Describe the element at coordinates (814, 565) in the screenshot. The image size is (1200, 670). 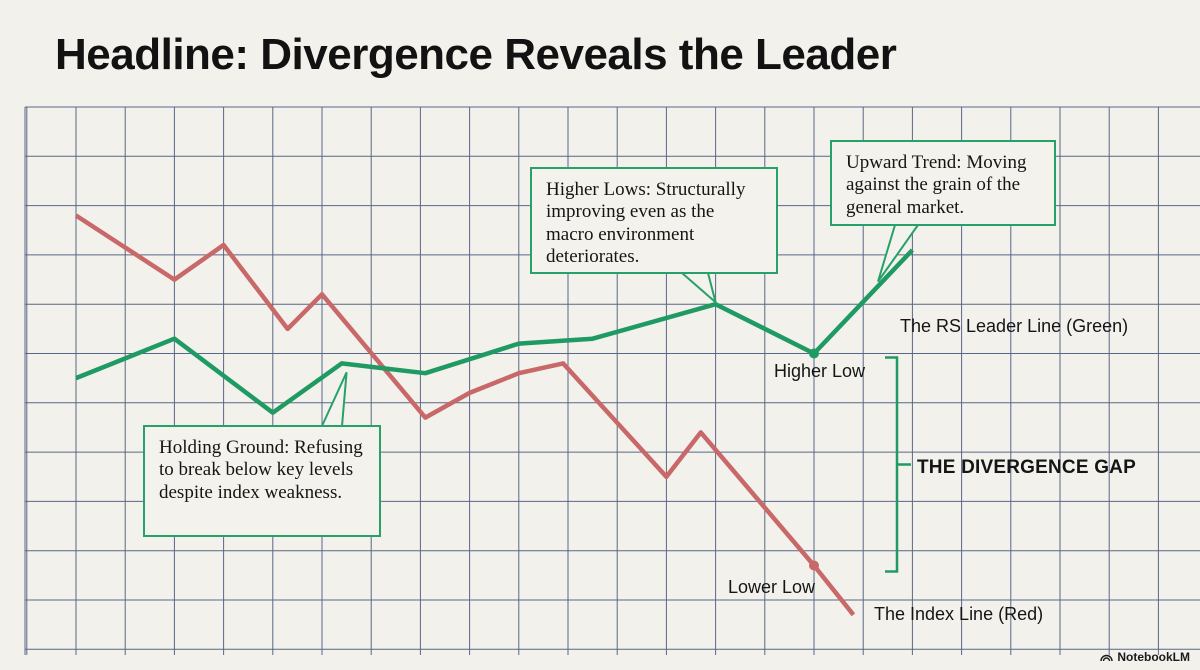
I see `lower-low-marker` at that location.